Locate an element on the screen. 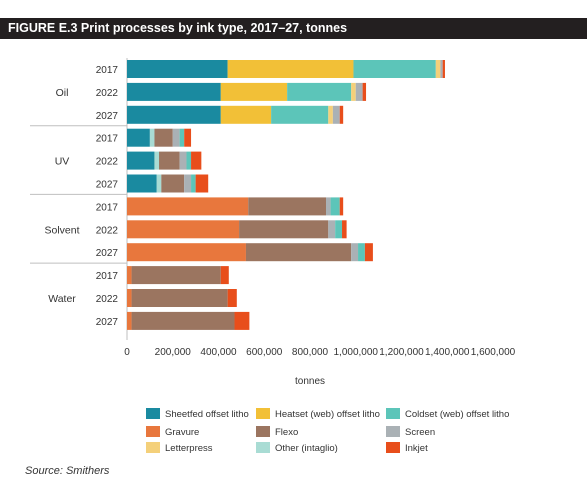 The height and width of the screenshot is (488, 587). legend-swatch-sheetfed-offset-litho is located at coordinates (153, 413).